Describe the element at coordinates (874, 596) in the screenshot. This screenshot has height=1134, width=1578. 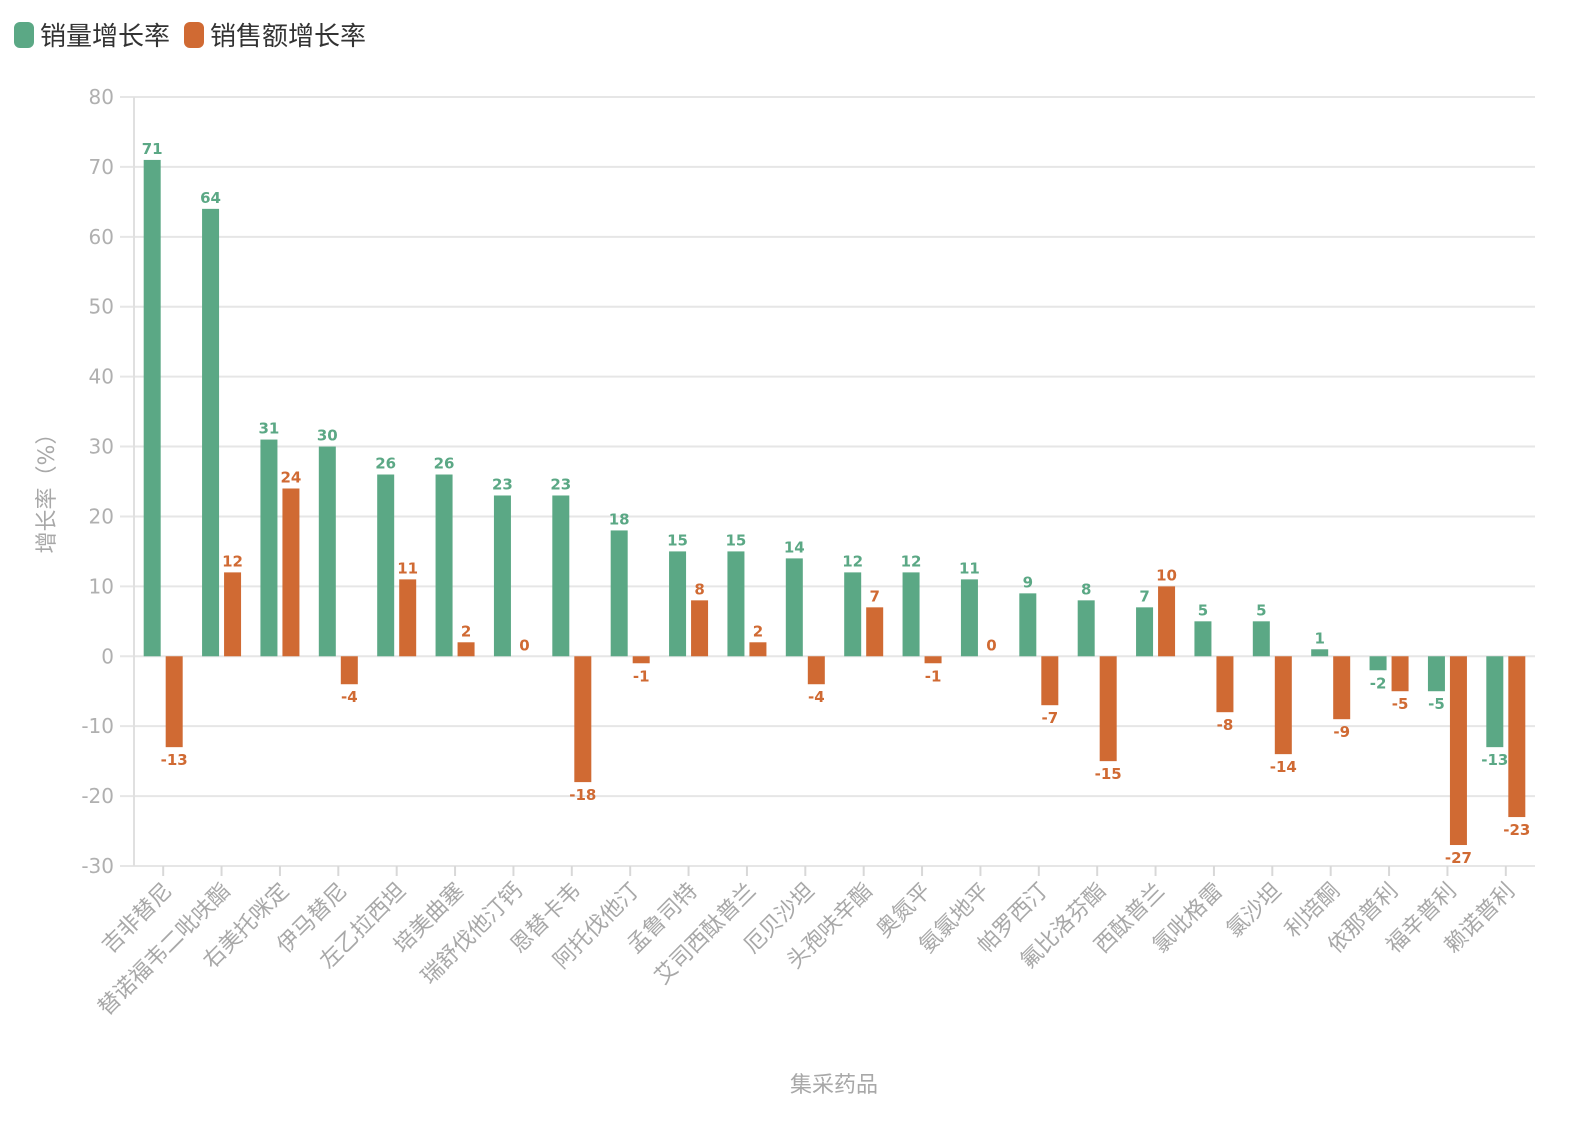
I see `data-label-sales-amount: 7` at that location.